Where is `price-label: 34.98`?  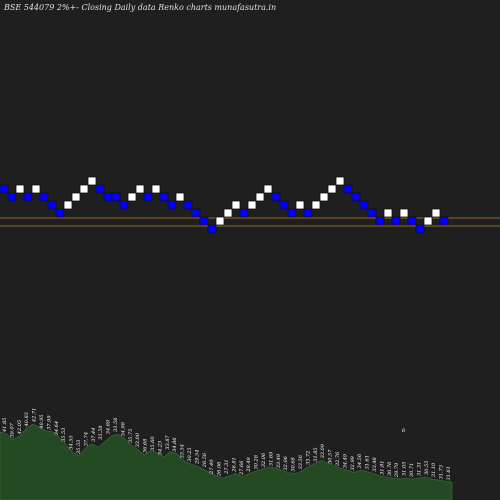
price-label: 34.98 is located at coordinates (123, 429).